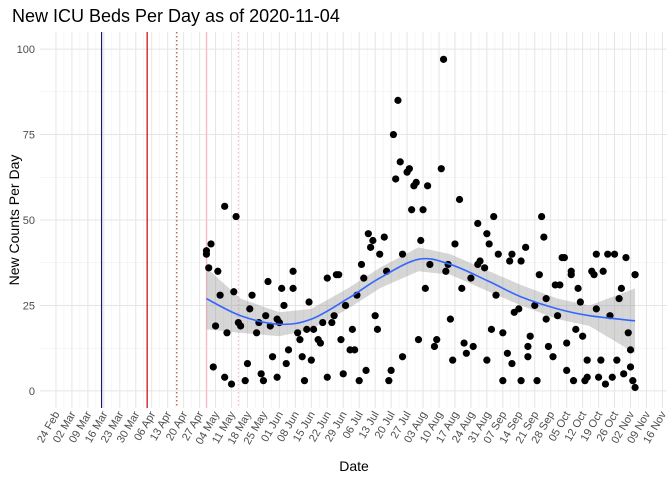 The image size is (672, 480). I want to click on y-tick-label: 50, so click(29, 221).